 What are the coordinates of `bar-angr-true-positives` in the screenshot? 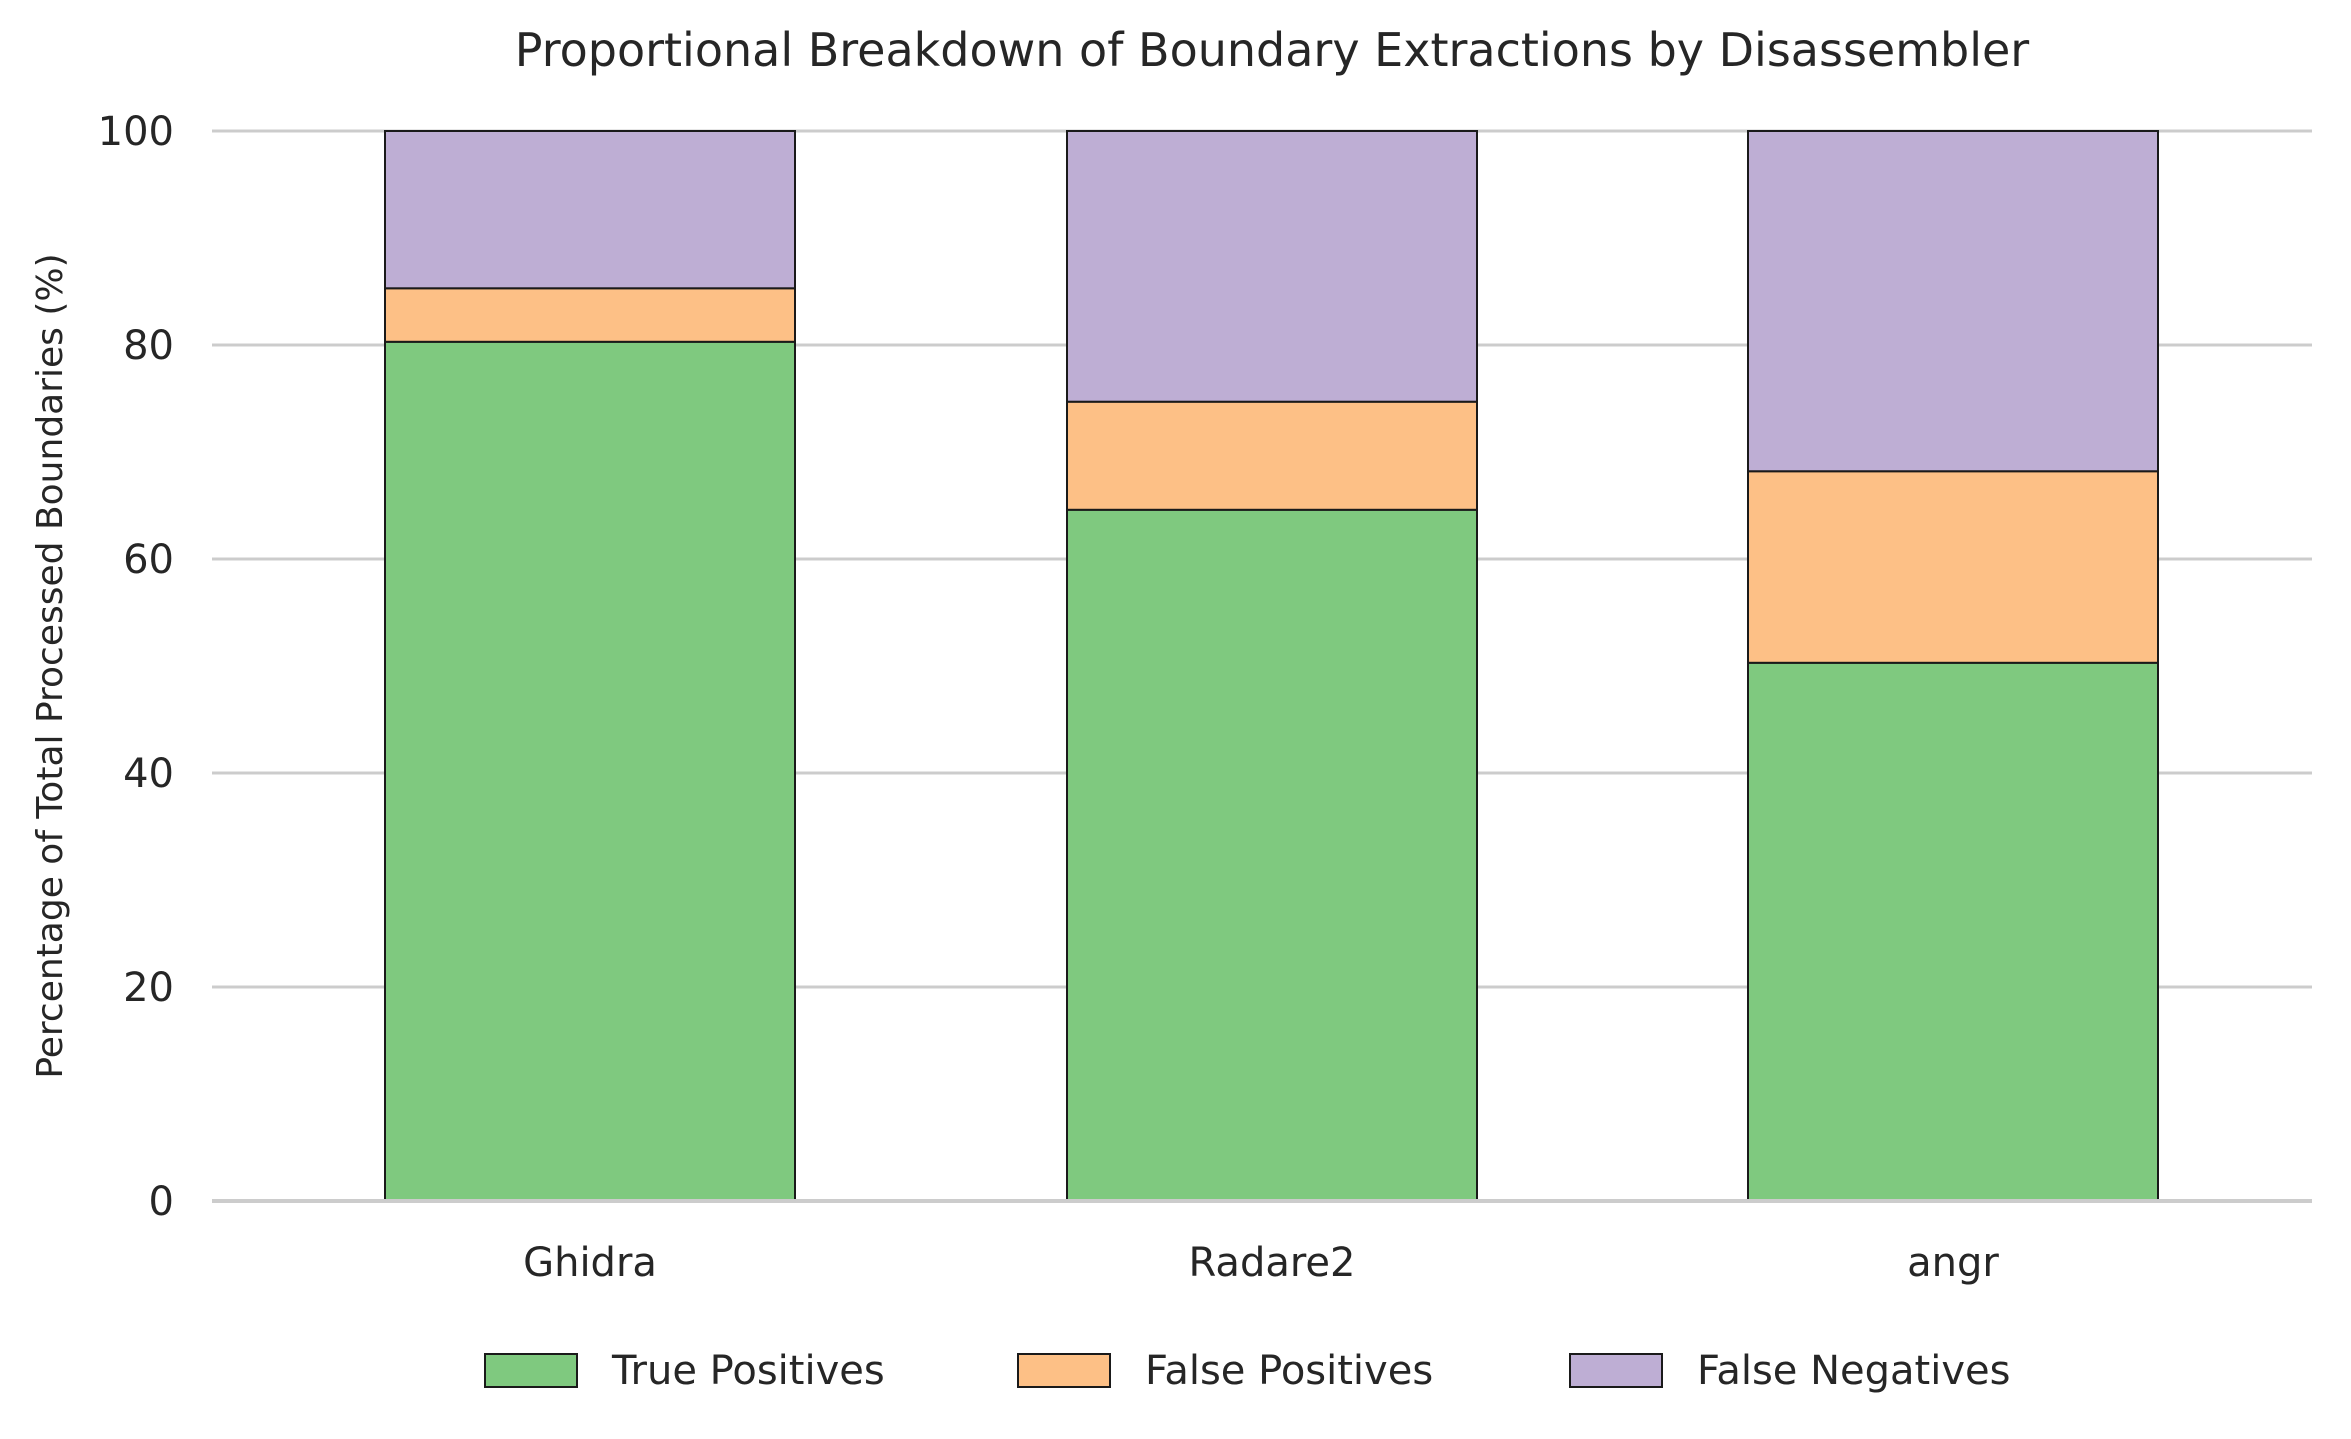 It's located at (1953, 931).